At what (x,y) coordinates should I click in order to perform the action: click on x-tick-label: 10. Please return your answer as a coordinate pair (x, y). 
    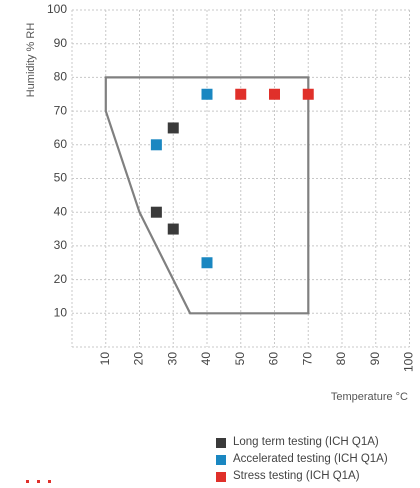
    Looking at the image, I should click on (105, 359).